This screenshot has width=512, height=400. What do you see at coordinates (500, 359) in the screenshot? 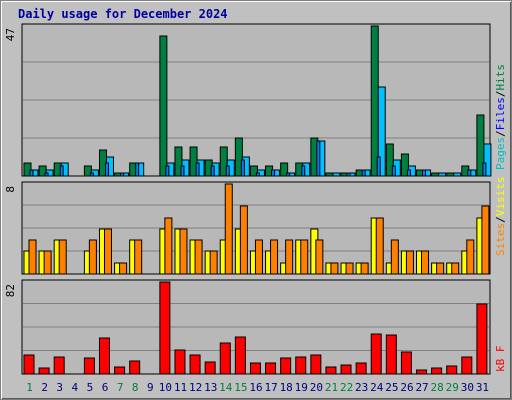
I see `legend-item: kB F` at bounding box center [500, 359].